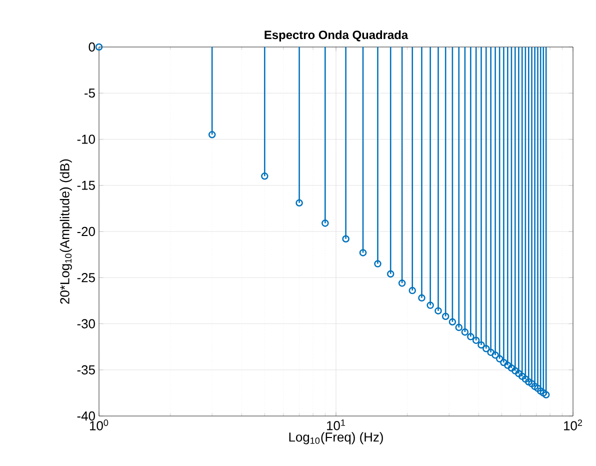  What do you see at coordinates (86, 369) in the screenshot?
I see `y-tick-label: -35` at bounding box center [86, 369].